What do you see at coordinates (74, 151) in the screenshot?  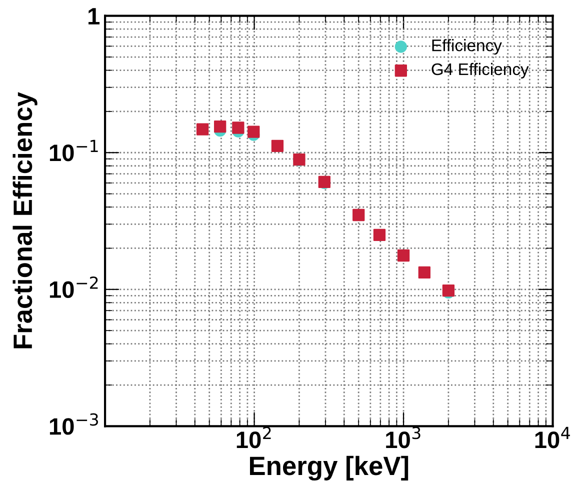 I see `y-tick-label: 10$^{−1}$` at bounding box center [74, 151].